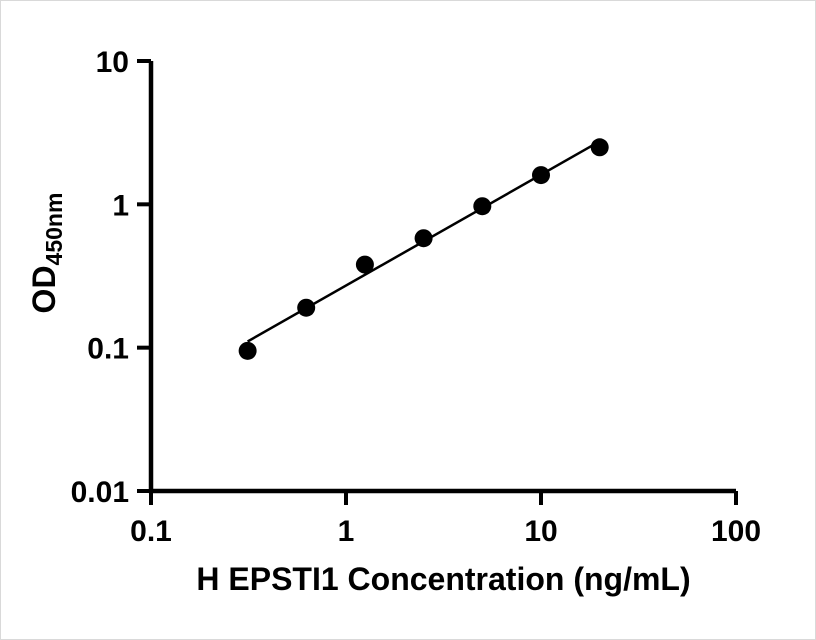 This screenshot has width=816, height=640. Describe the element at coordinates (120, 205) in the screenshot. I see `y-axis-tick-label: 1` at that location.